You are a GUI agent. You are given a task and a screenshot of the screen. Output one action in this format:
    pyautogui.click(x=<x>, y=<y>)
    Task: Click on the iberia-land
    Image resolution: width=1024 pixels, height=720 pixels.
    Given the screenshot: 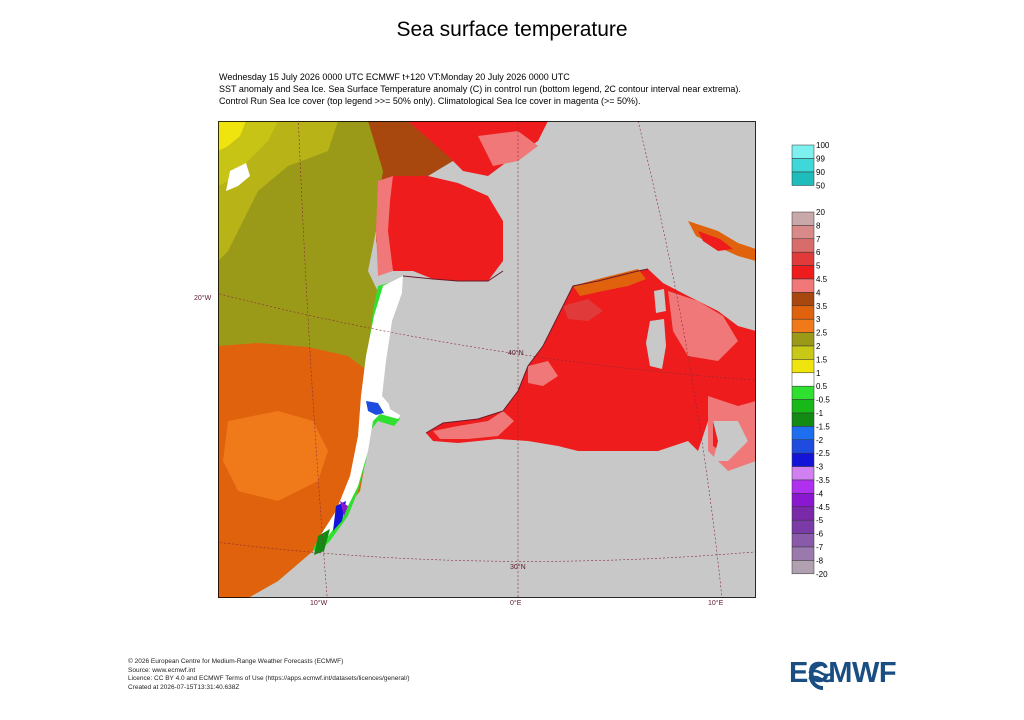 What is the action you would take?
    pyautogui.click(x=467, y=353)
    